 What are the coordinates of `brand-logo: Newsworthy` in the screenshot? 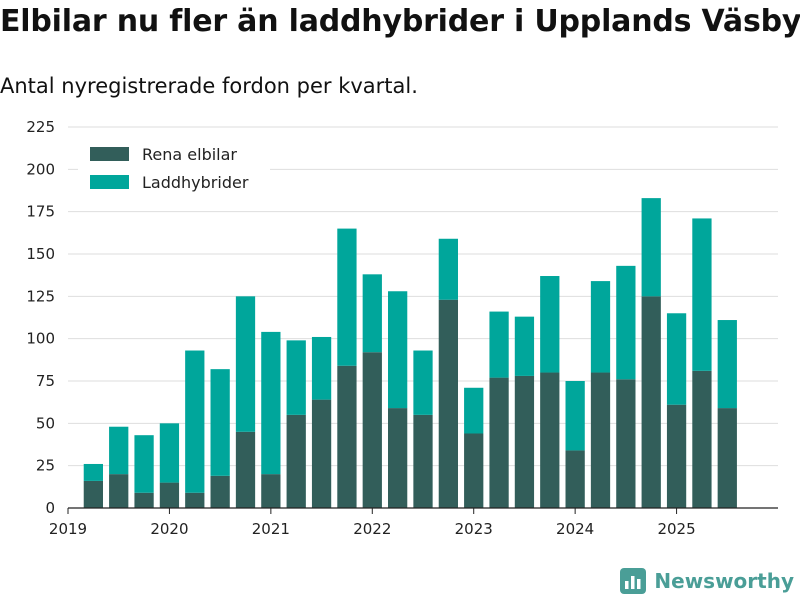 It's located at (707, 581).